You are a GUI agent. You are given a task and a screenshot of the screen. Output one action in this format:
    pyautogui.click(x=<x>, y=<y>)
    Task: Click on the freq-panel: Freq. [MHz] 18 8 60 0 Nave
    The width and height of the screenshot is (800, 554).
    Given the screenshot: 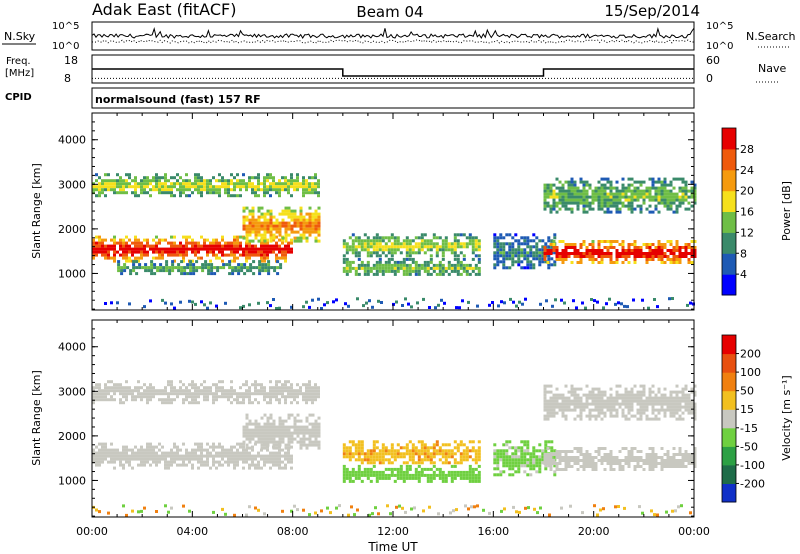 What is the action you would take?
    pyautogui.click(x=395, y=69)
    